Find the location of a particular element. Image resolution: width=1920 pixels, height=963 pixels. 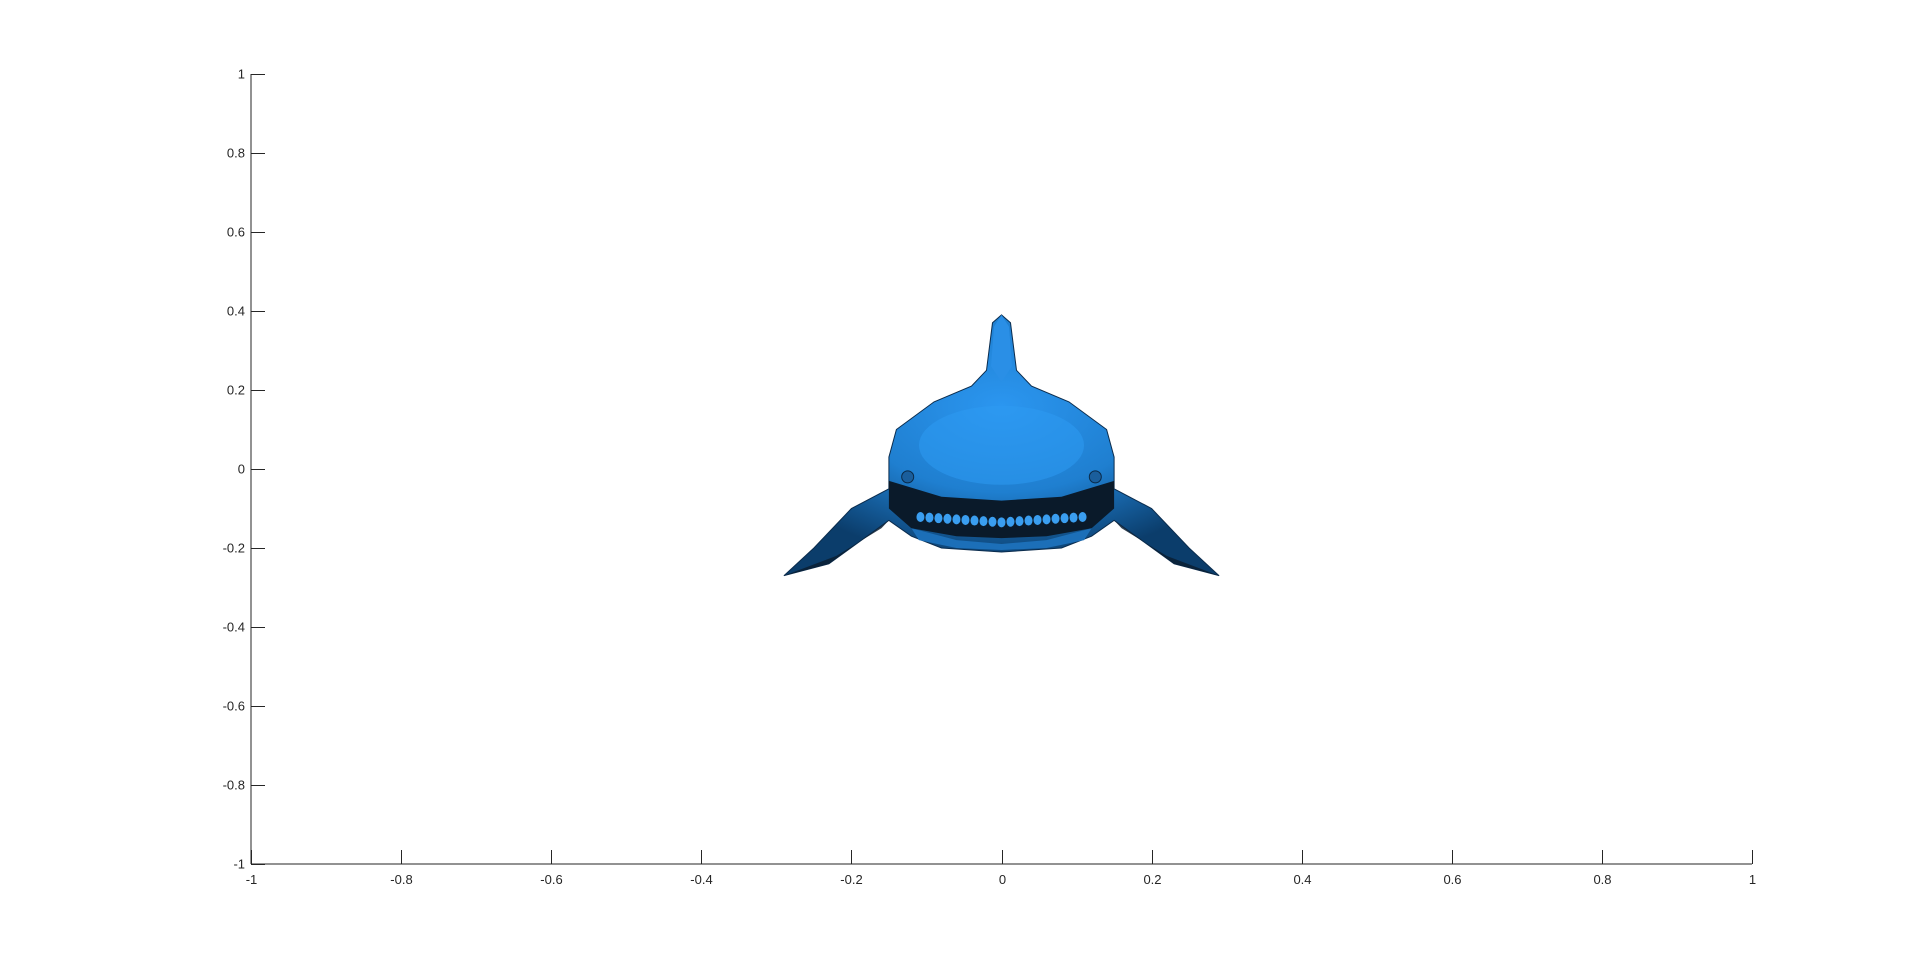

y-tick: -0.6 is located at coordinates (244, 706).